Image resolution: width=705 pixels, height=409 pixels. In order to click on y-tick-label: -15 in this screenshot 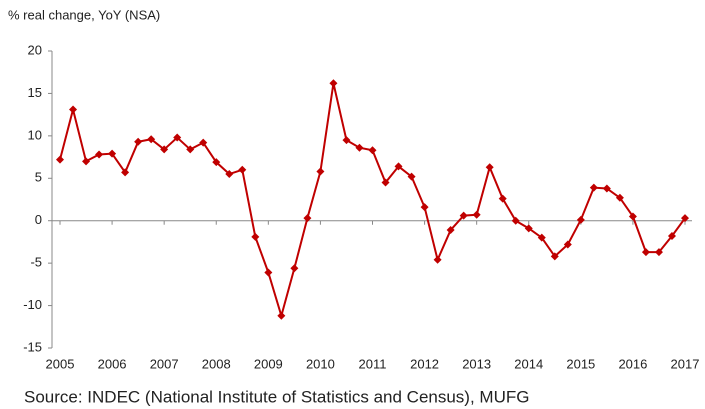, I will do `click(32, 346)`.